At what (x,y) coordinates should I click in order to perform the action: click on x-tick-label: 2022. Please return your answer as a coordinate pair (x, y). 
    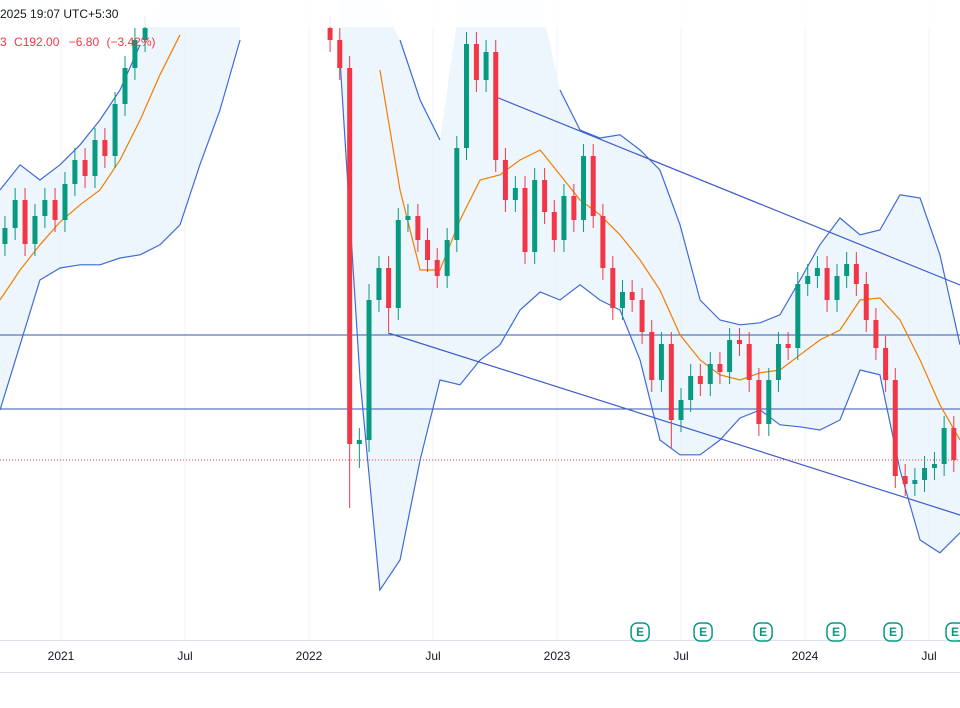
    Looking at the image, I should click on (309, 656).